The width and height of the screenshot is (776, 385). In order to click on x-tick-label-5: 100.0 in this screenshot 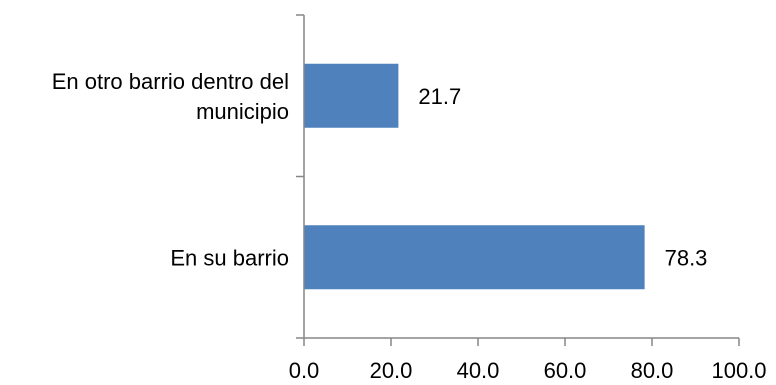, I will do `click(738, 370)`.